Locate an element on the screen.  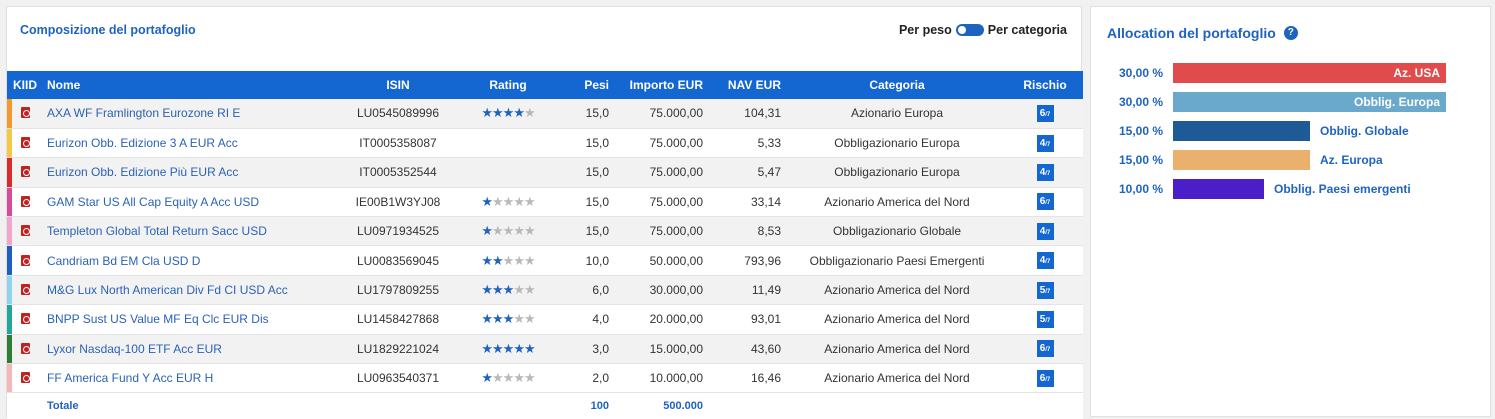
fund-name: FF America Fund Y Acc EUR H is located at coordinates (193, 378).